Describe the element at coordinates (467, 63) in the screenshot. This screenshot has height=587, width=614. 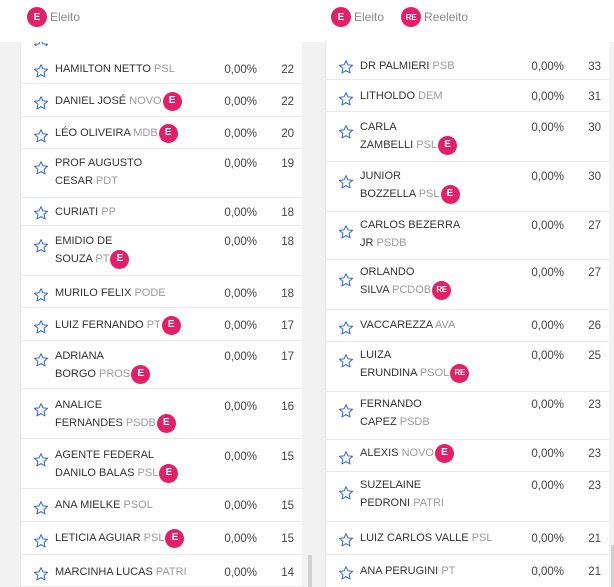
I see `candidate-row: DR PALMIERI PSB 0,00% 33` at that location.